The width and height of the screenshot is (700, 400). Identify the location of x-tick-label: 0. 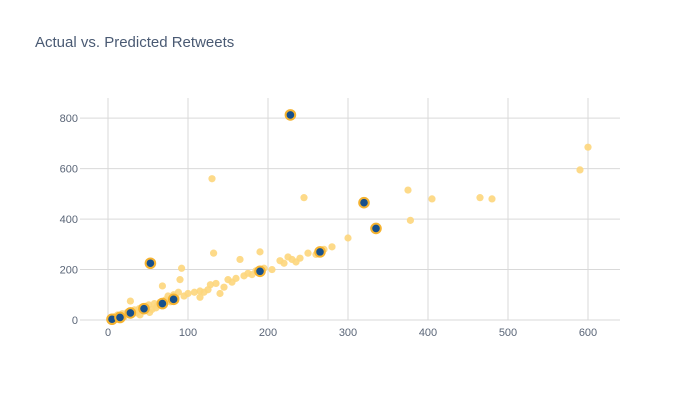
(108, 333).